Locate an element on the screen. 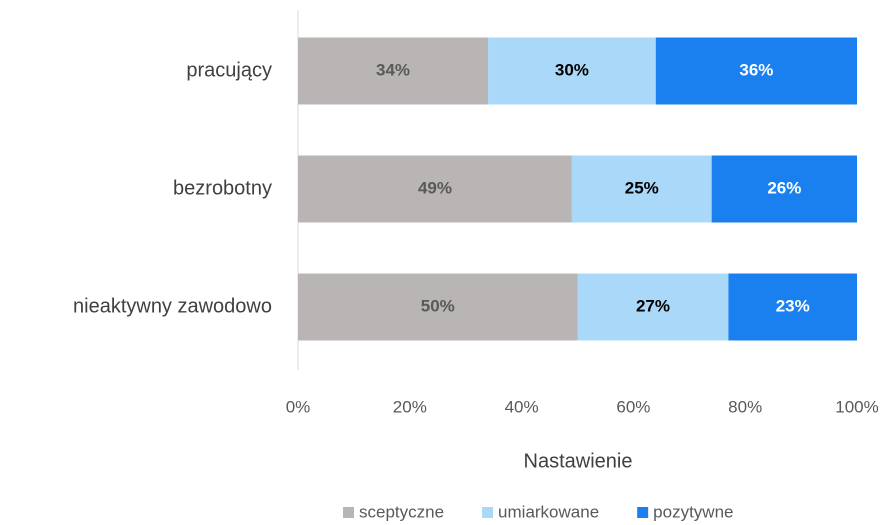 The image size is (889, 525). value-label: 36% is located at coordinates (756, 69).